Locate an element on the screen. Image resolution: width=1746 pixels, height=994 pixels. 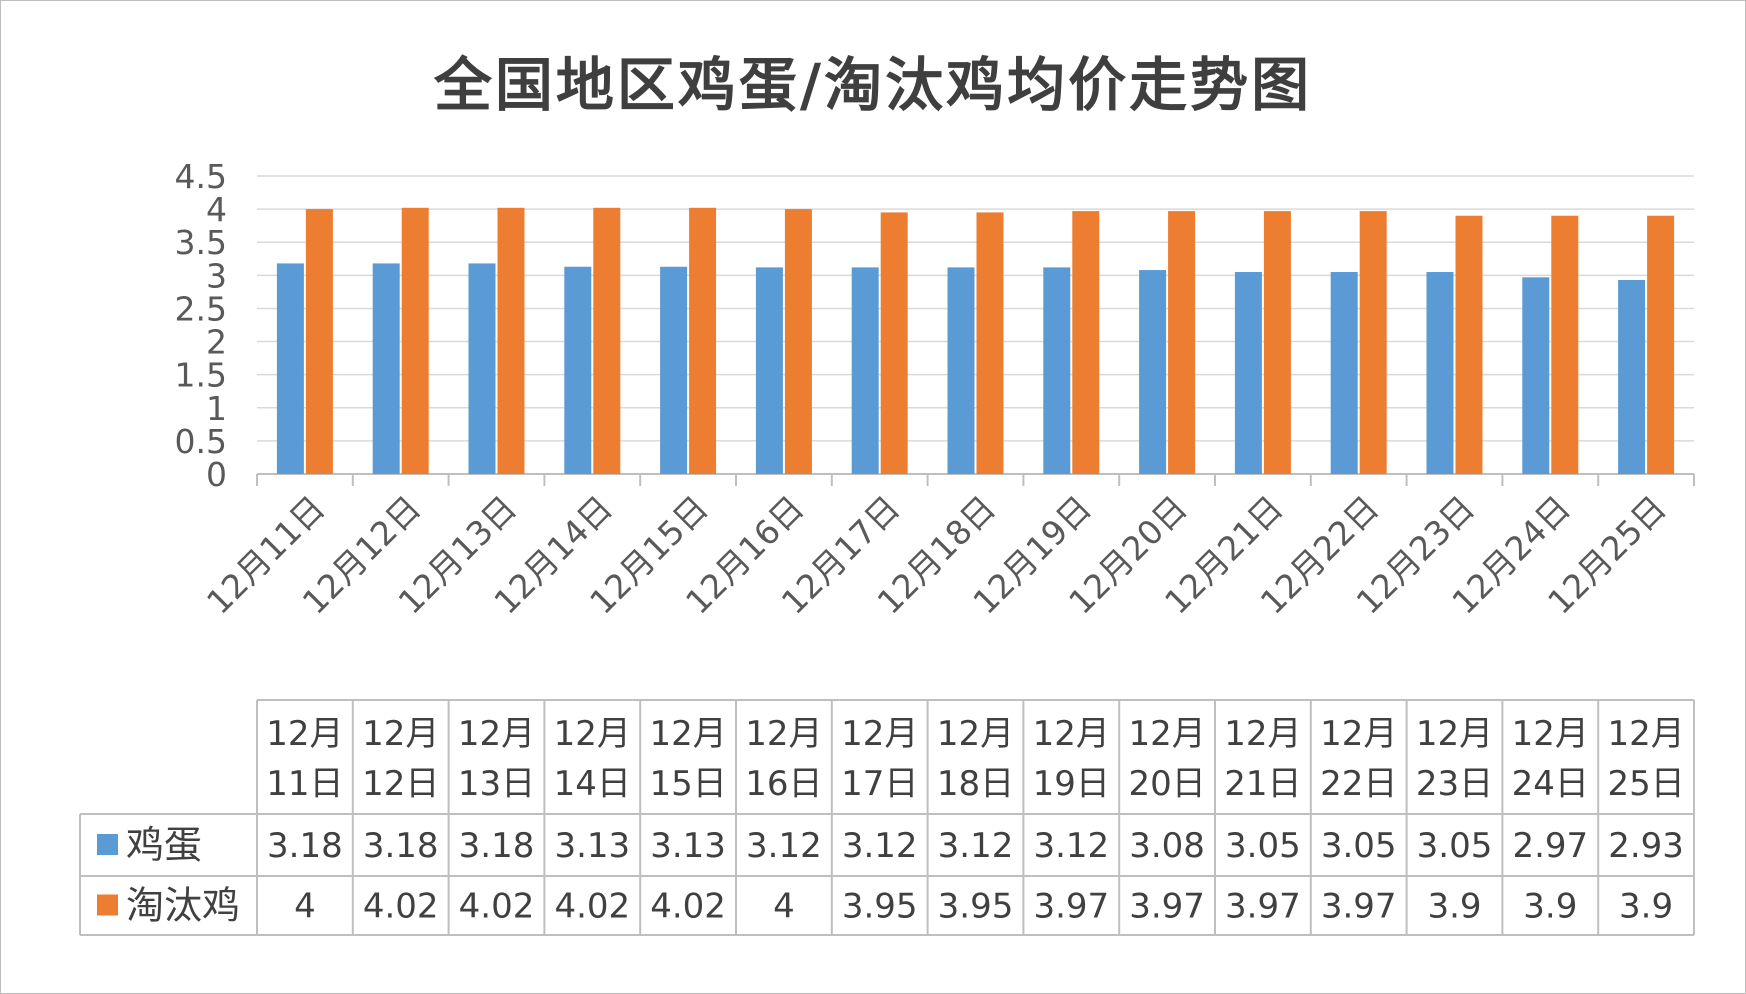
table-header-line2: 24日 is located at coordinates (1550, 784).